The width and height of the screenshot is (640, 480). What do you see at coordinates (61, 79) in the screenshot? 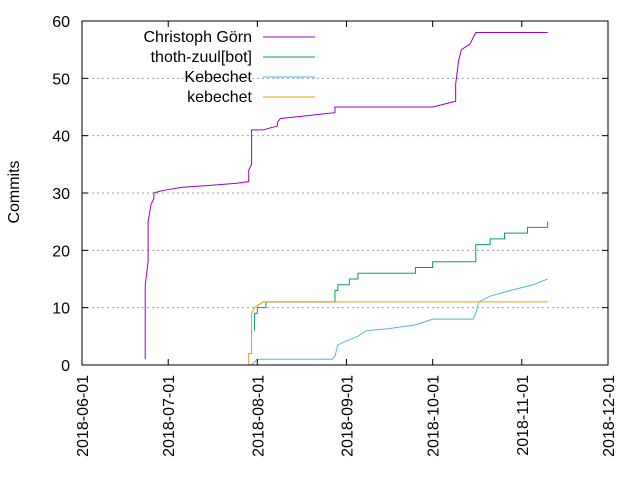
I see `y-tick-label: 50` at bounding box center [61, 79].